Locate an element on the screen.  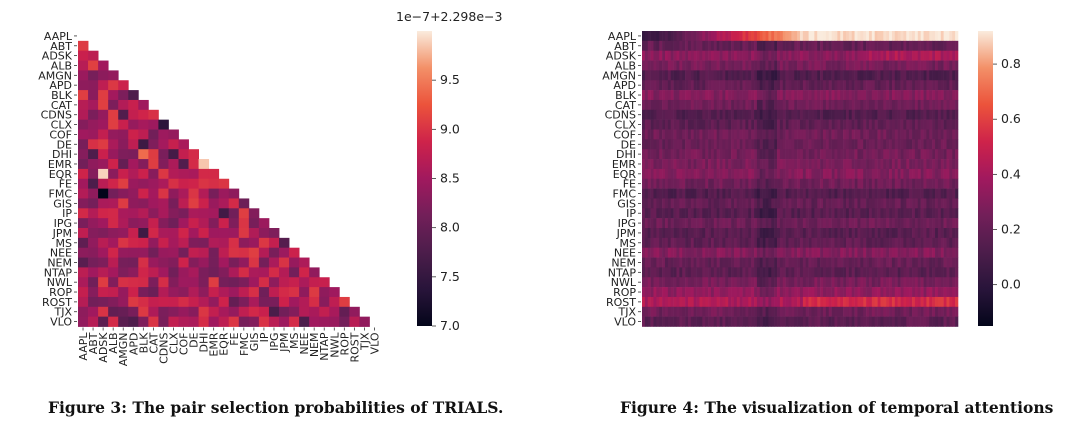
figure3-cell-COF-AMGN is located at coordinates (123, 134).